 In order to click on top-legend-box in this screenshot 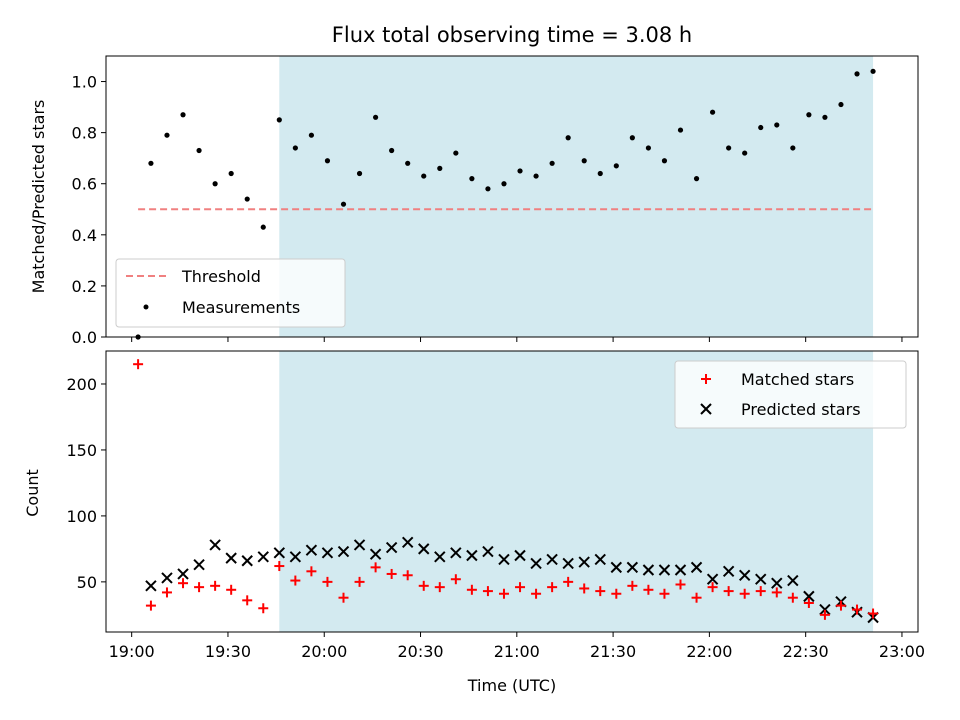, I will do `click(230, 293)`.